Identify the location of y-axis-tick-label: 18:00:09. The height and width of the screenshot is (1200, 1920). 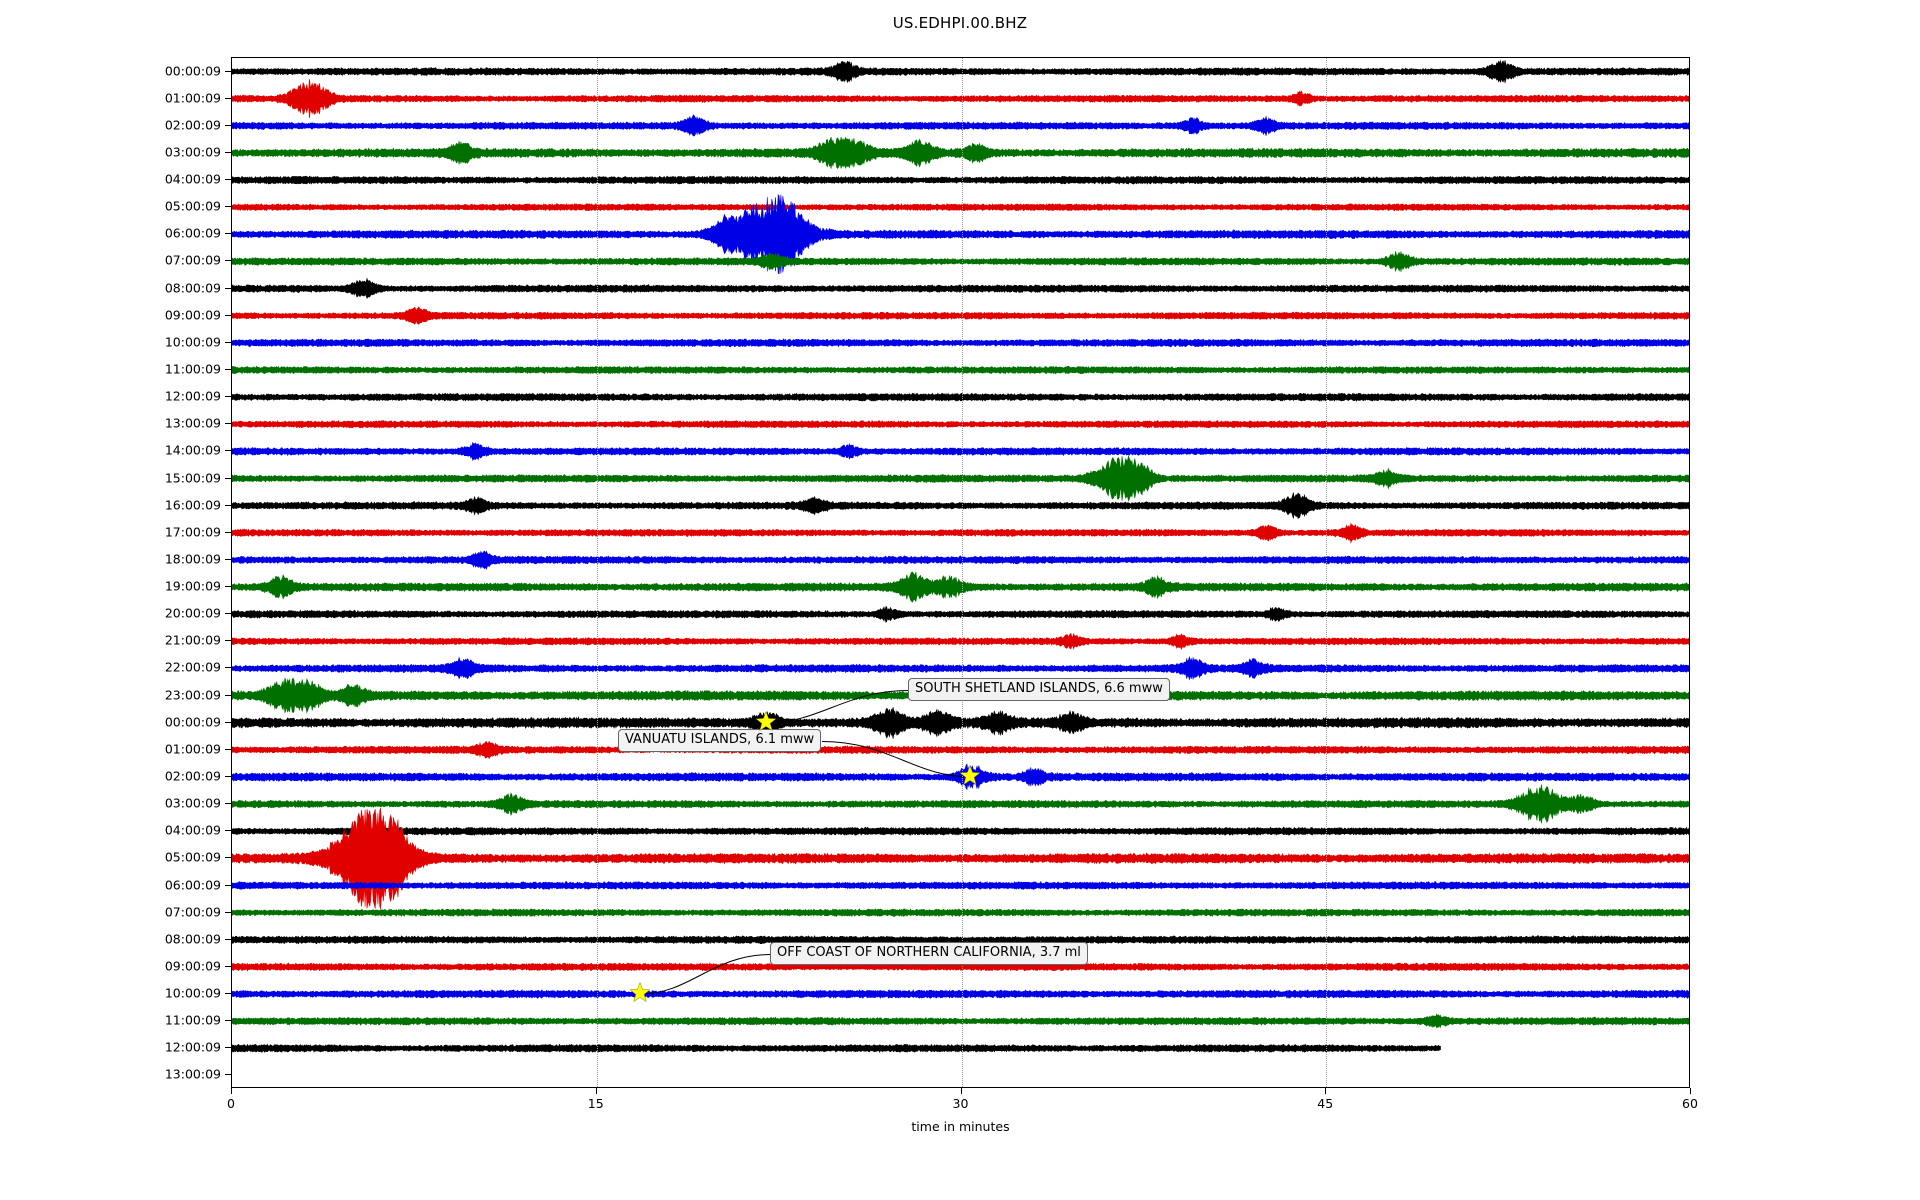
(192, 559).